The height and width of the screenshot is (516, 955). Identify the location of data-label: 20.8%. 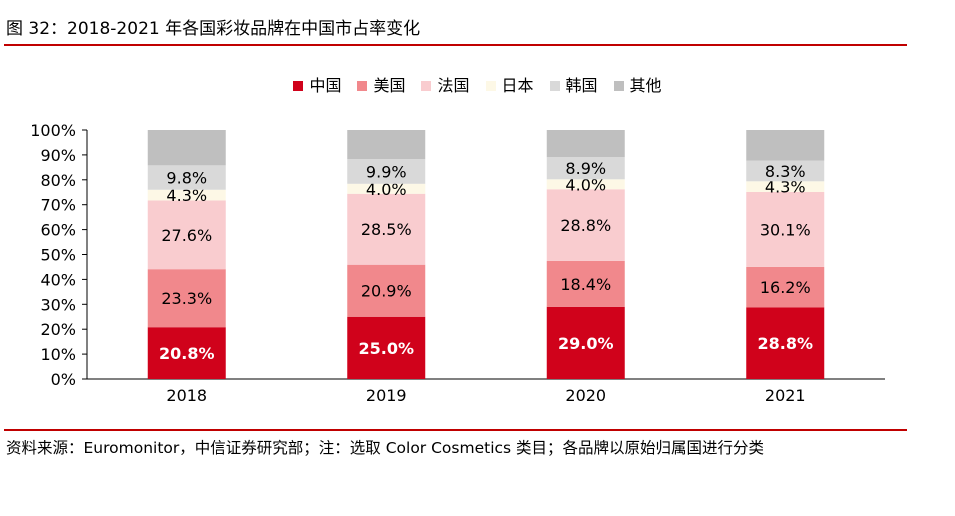
(187, 353).